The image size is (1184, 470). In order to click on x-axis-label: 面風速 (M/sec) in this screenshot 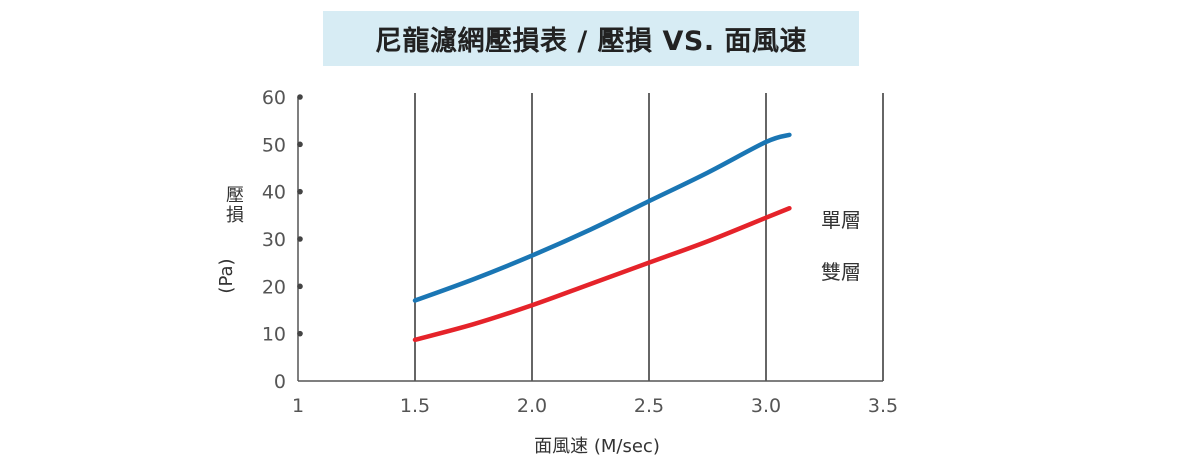, I will do `click(597, 446)`.